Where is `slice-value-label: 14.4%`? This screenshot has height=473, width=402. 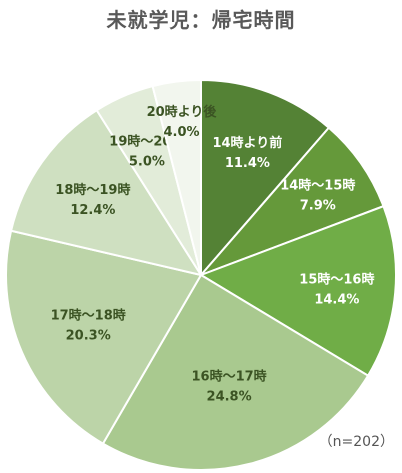 slice-value-label: 14.4% is located at coordinates (336, 299).